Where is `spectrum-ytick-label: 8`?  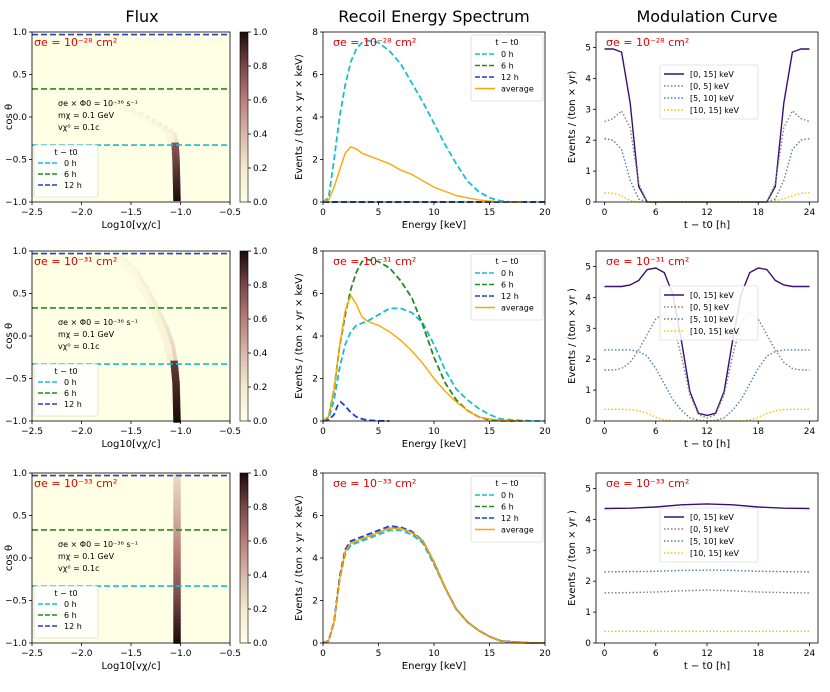 spectrum-ytick-label: 8 is located at coordinates (315, 33).